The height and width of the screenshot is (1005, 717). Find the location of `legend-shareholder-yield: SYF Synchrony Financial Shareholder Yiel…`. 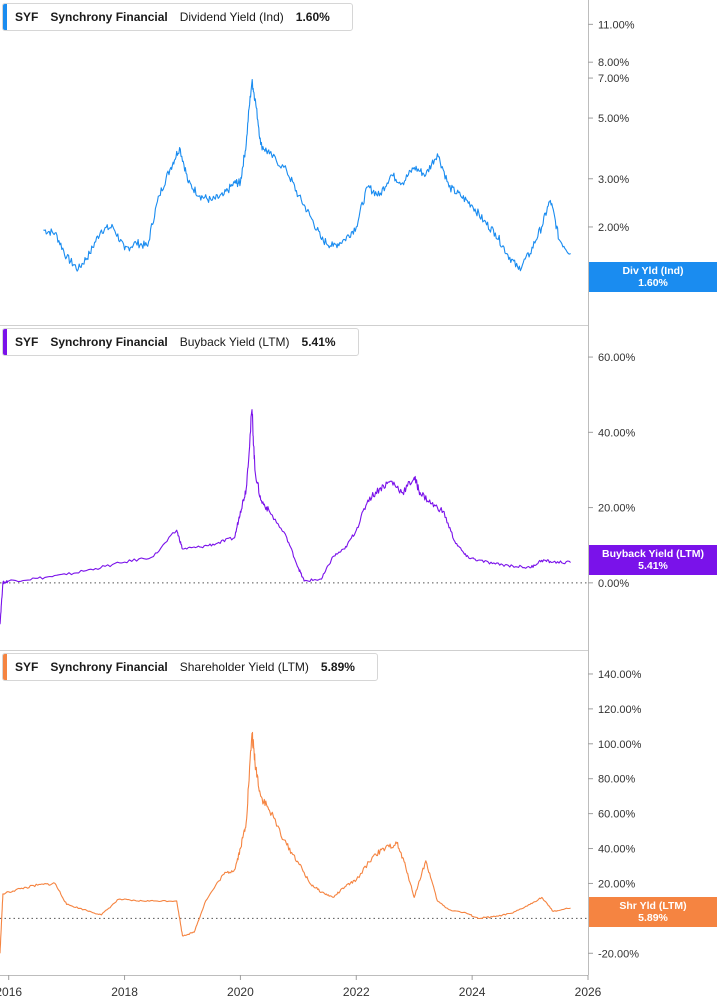

legend-shareholder-yield: SYF Synchrony Financial Shareholder Yiel… is located at coordinates (190, 667).